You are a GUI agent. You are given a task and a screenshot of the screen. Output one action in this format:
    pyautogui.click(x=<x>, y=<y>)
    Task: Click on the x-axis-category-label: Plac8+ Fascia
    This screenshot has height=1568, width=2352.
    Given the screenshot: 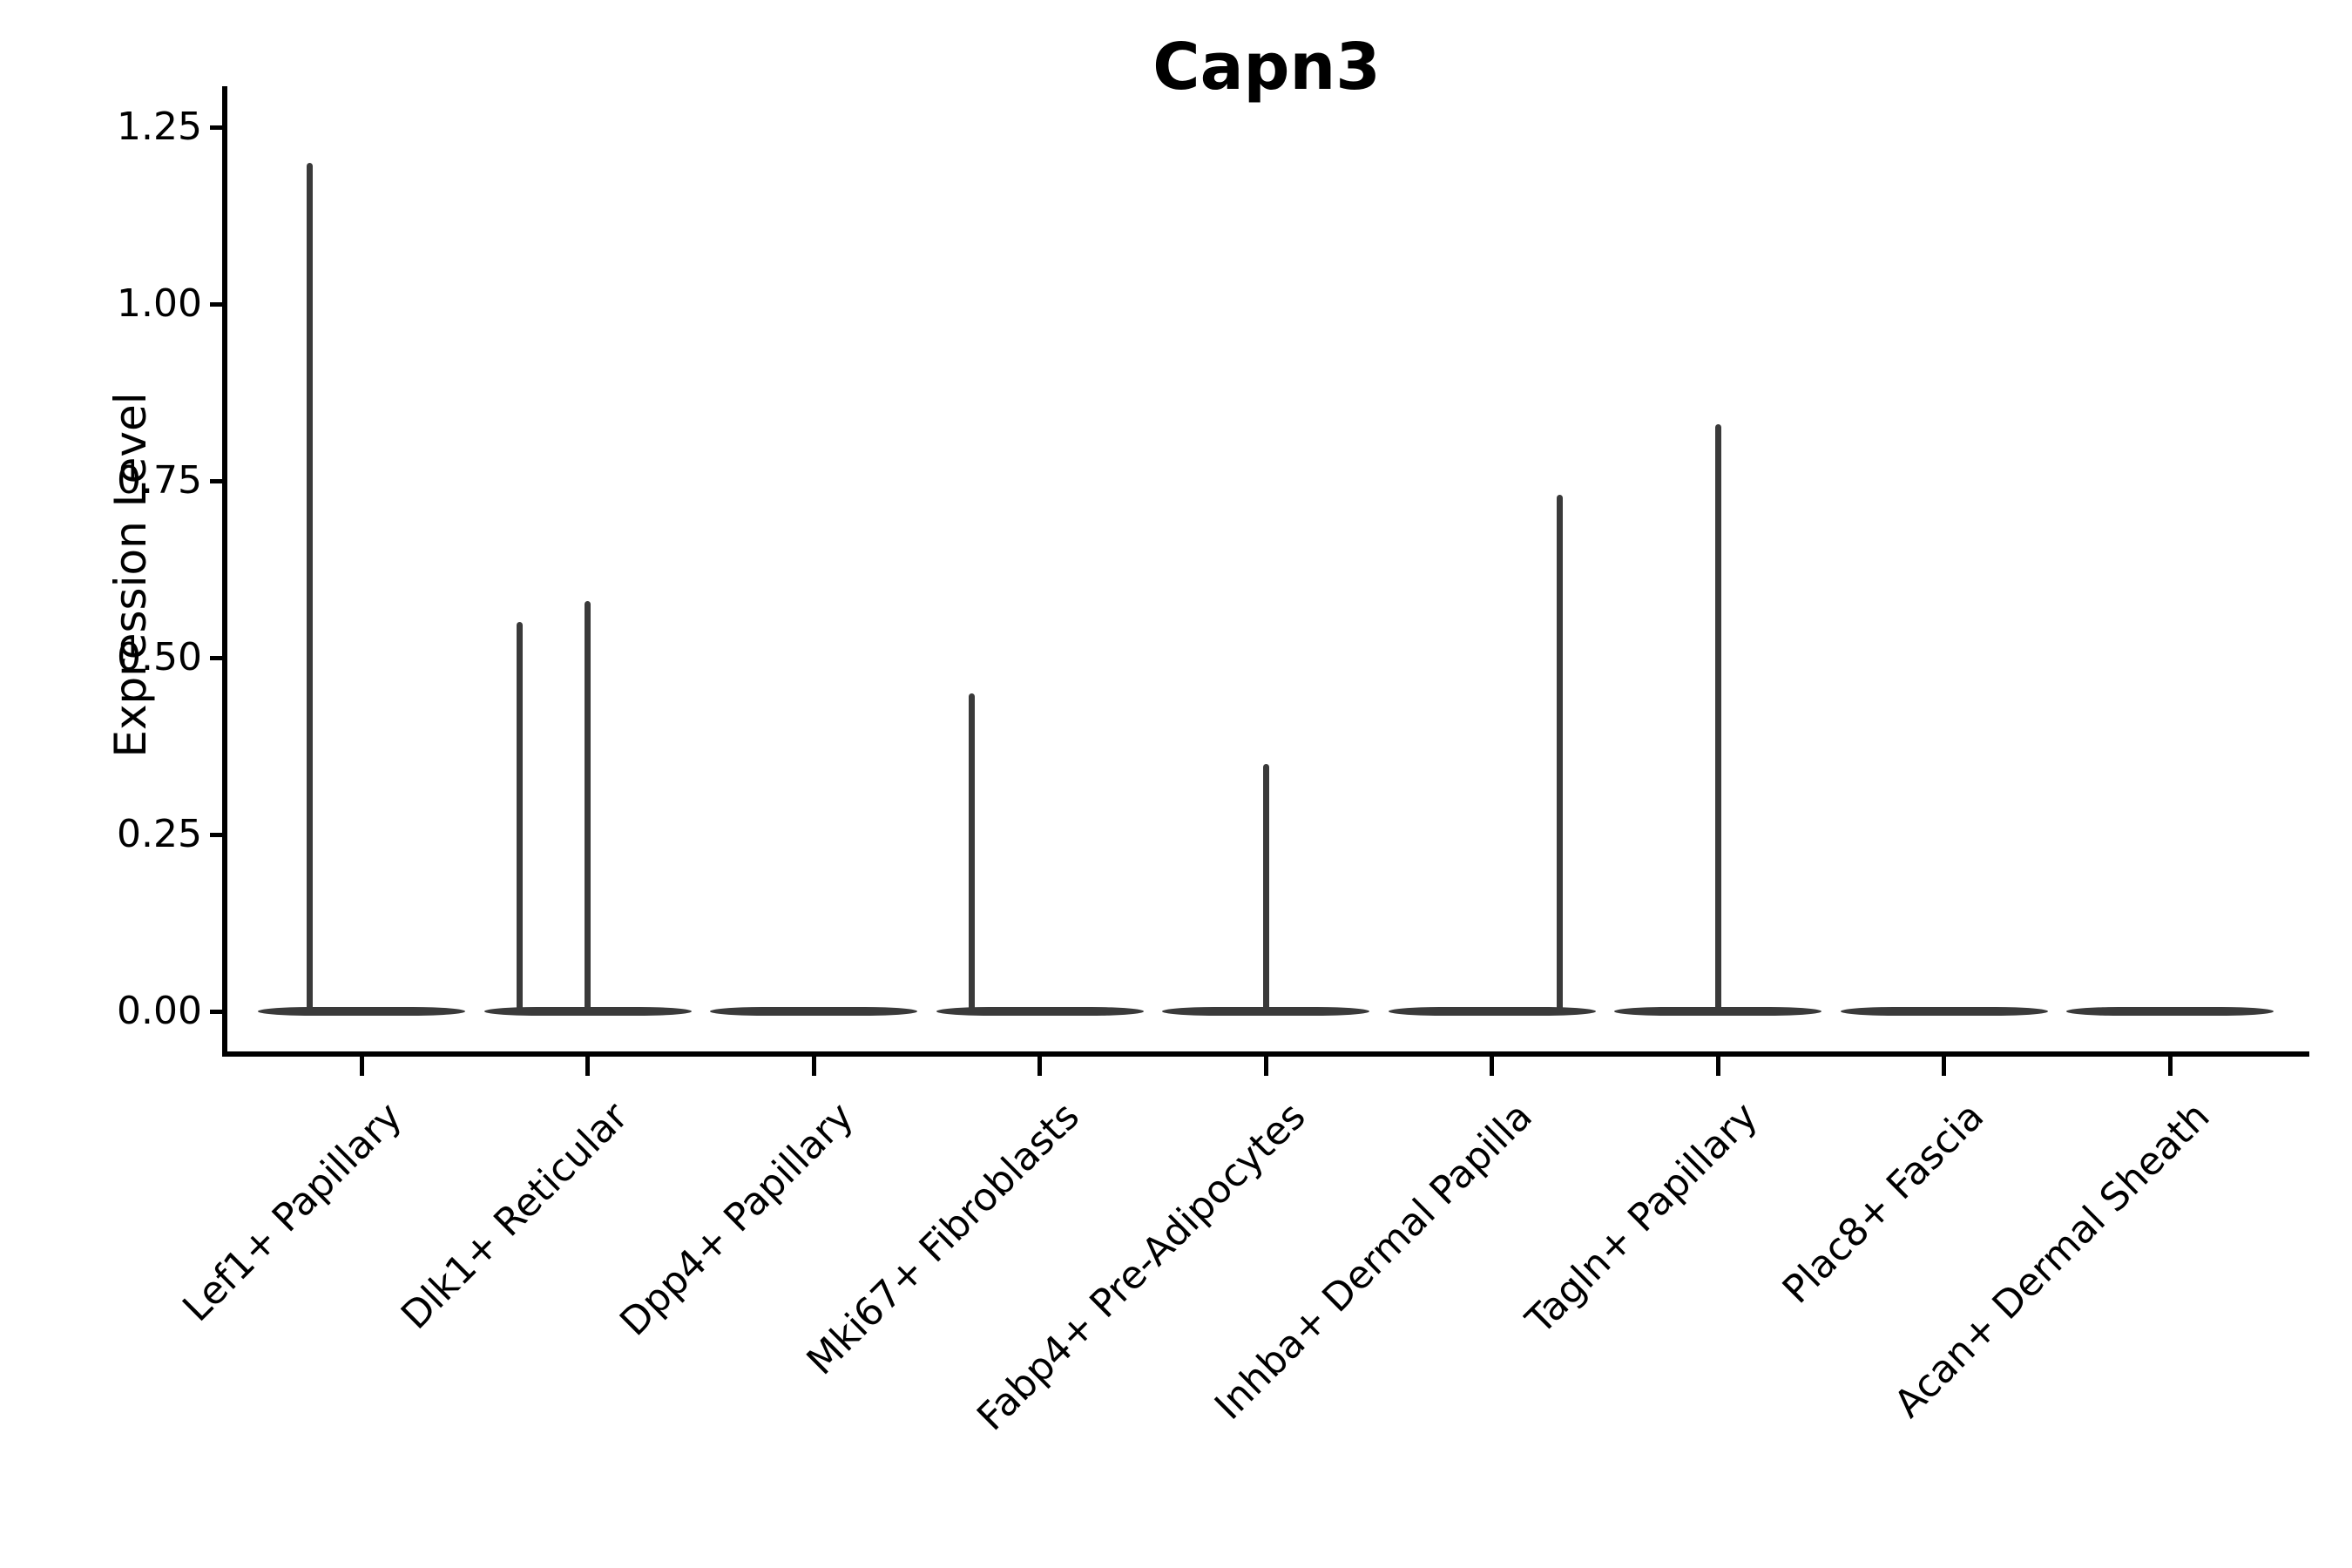 What is the action you would take?
    pyautogui.click(x=1883, y=1203)
    